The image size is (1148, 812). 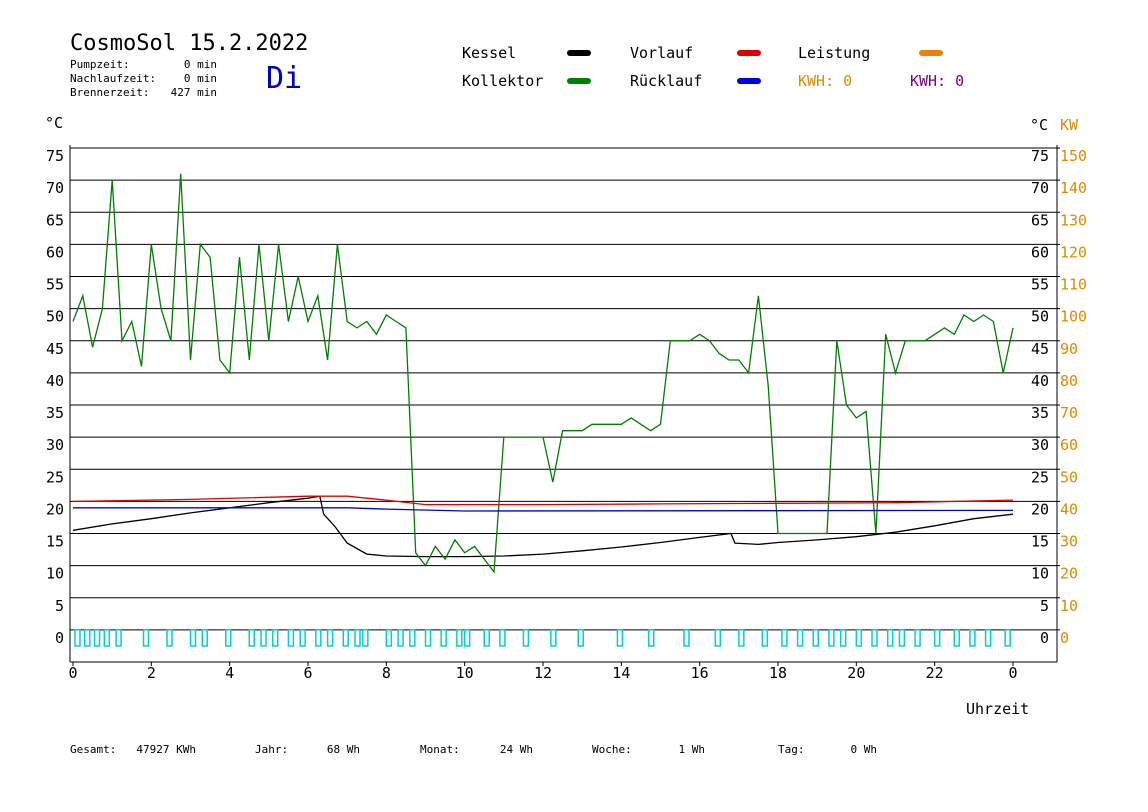 What do you see at coordinates (516, 749) in the screenshot?
I see `total-value: 24 Wh` at bounding box center [516, 749].